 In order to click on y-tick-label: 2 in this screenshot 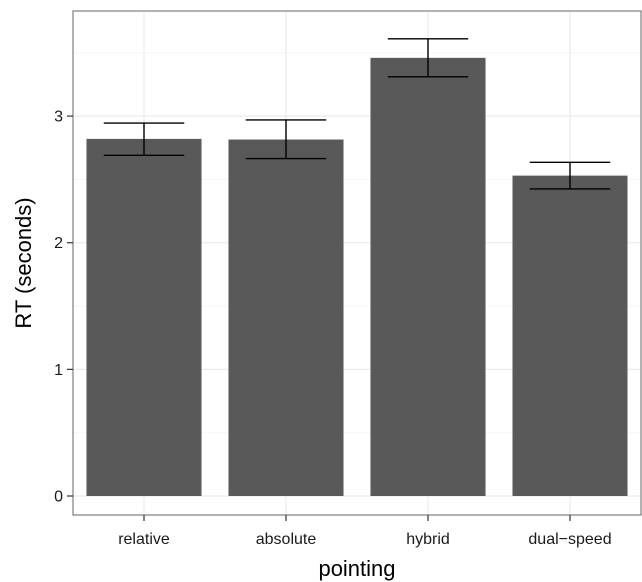, I will do `click(58, 243)`.